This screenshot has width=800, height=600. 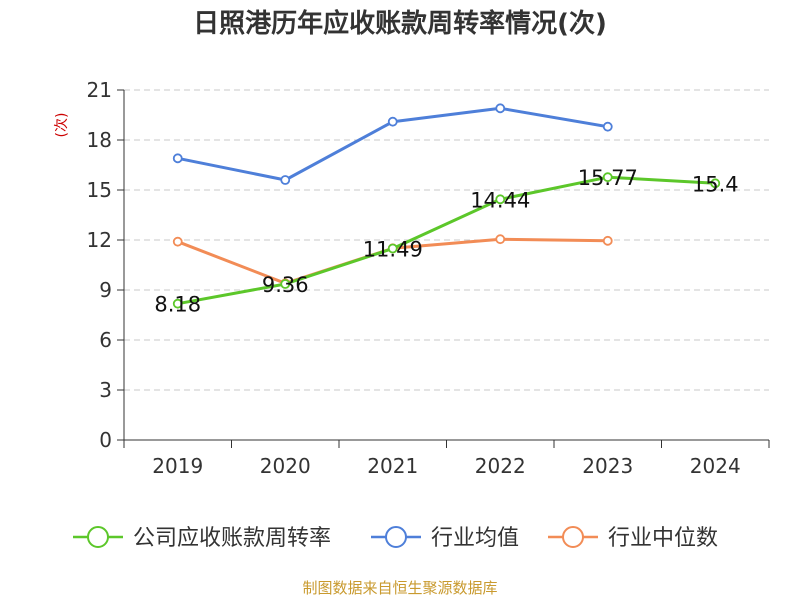 What do you see at coordinates (99, 190) in the screenshot?
I see `y-tick-label: 15` at bounding box center [99, 190].